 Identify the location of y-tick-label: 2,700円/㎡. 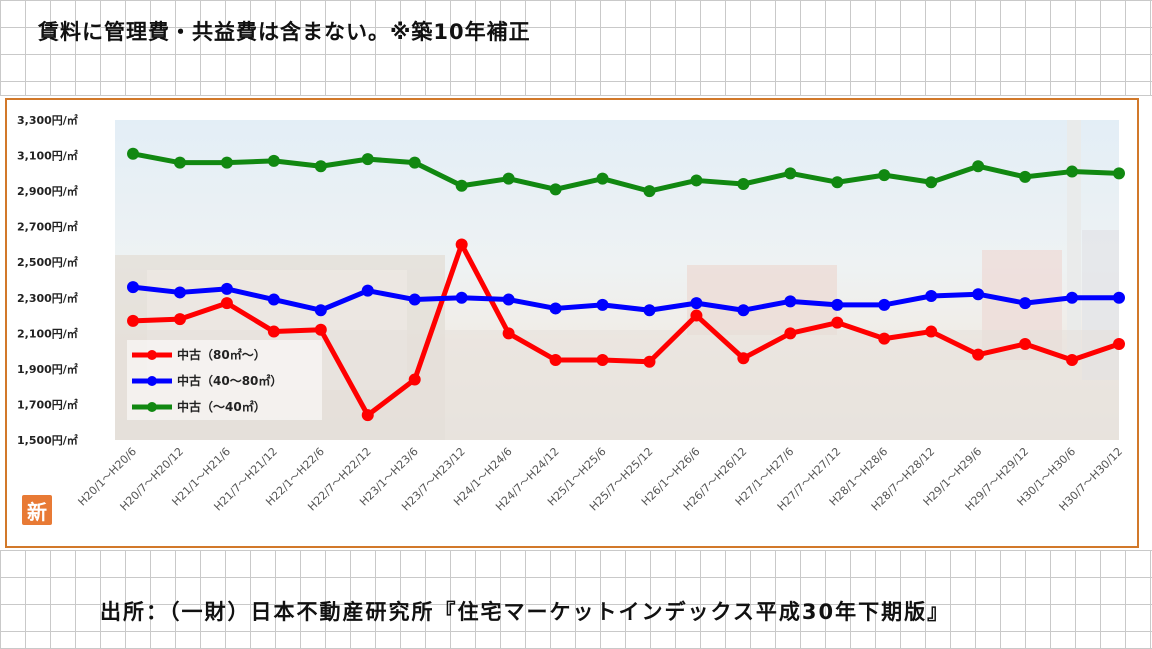
(47, 227).